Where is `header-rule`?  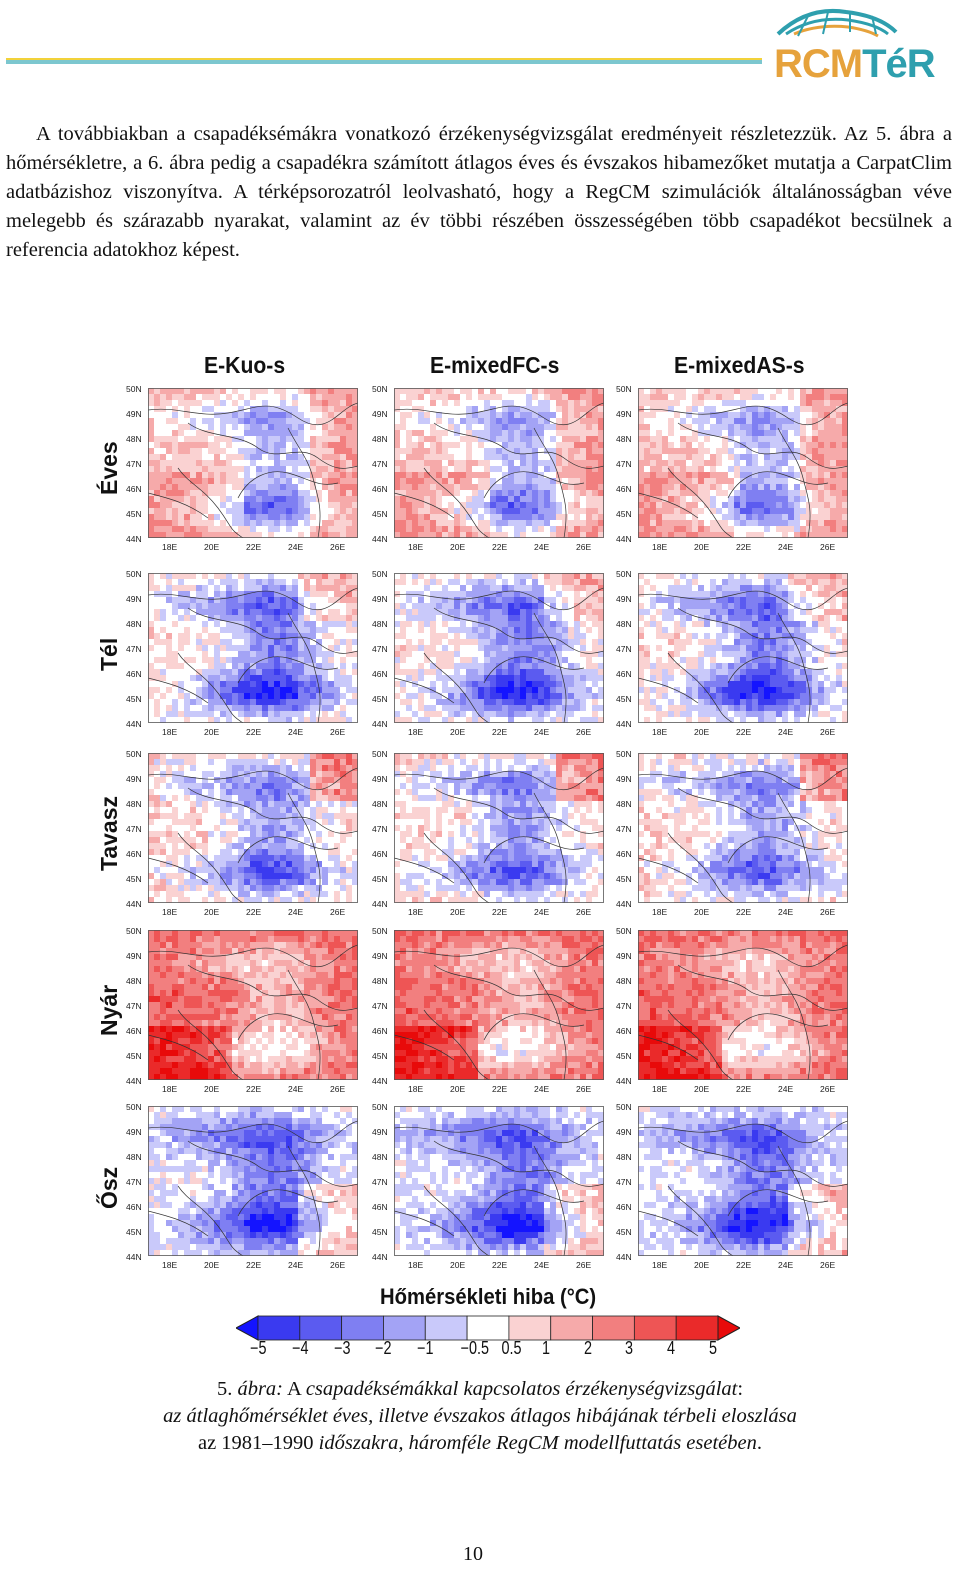 header-rule is located at coordinates (384, 61).